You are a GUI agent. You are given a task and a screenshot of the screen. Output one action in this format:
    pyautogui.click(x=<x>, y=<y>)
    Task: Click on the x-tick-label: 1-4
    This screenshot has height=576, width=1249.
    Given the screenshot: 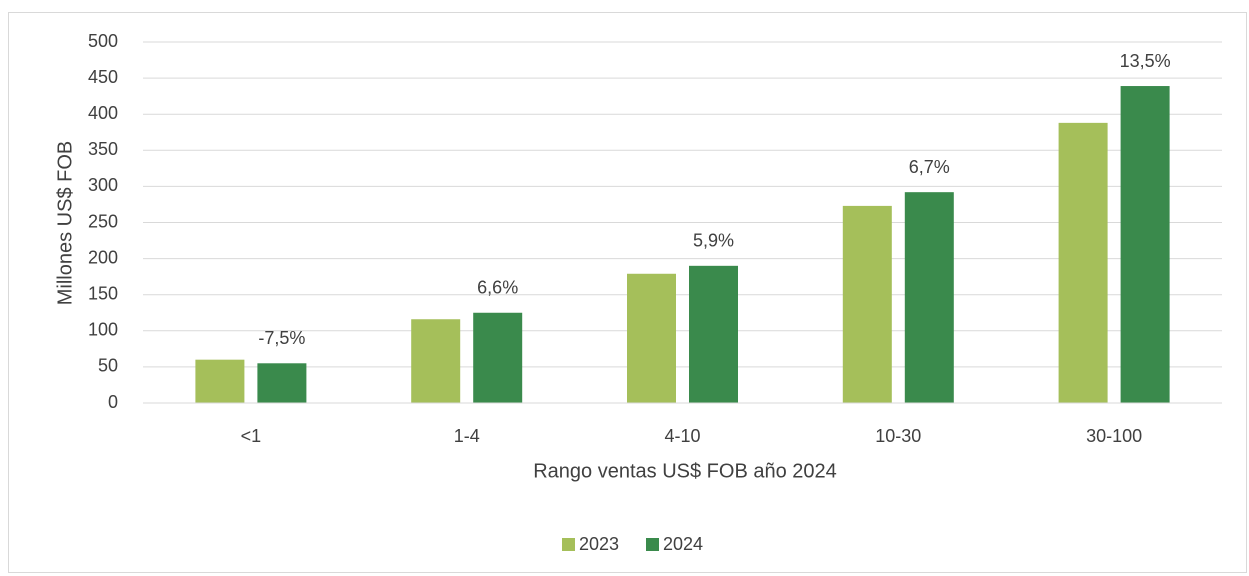 What is the action you would take?
    pyautogui.click(x=467, y=436)
    